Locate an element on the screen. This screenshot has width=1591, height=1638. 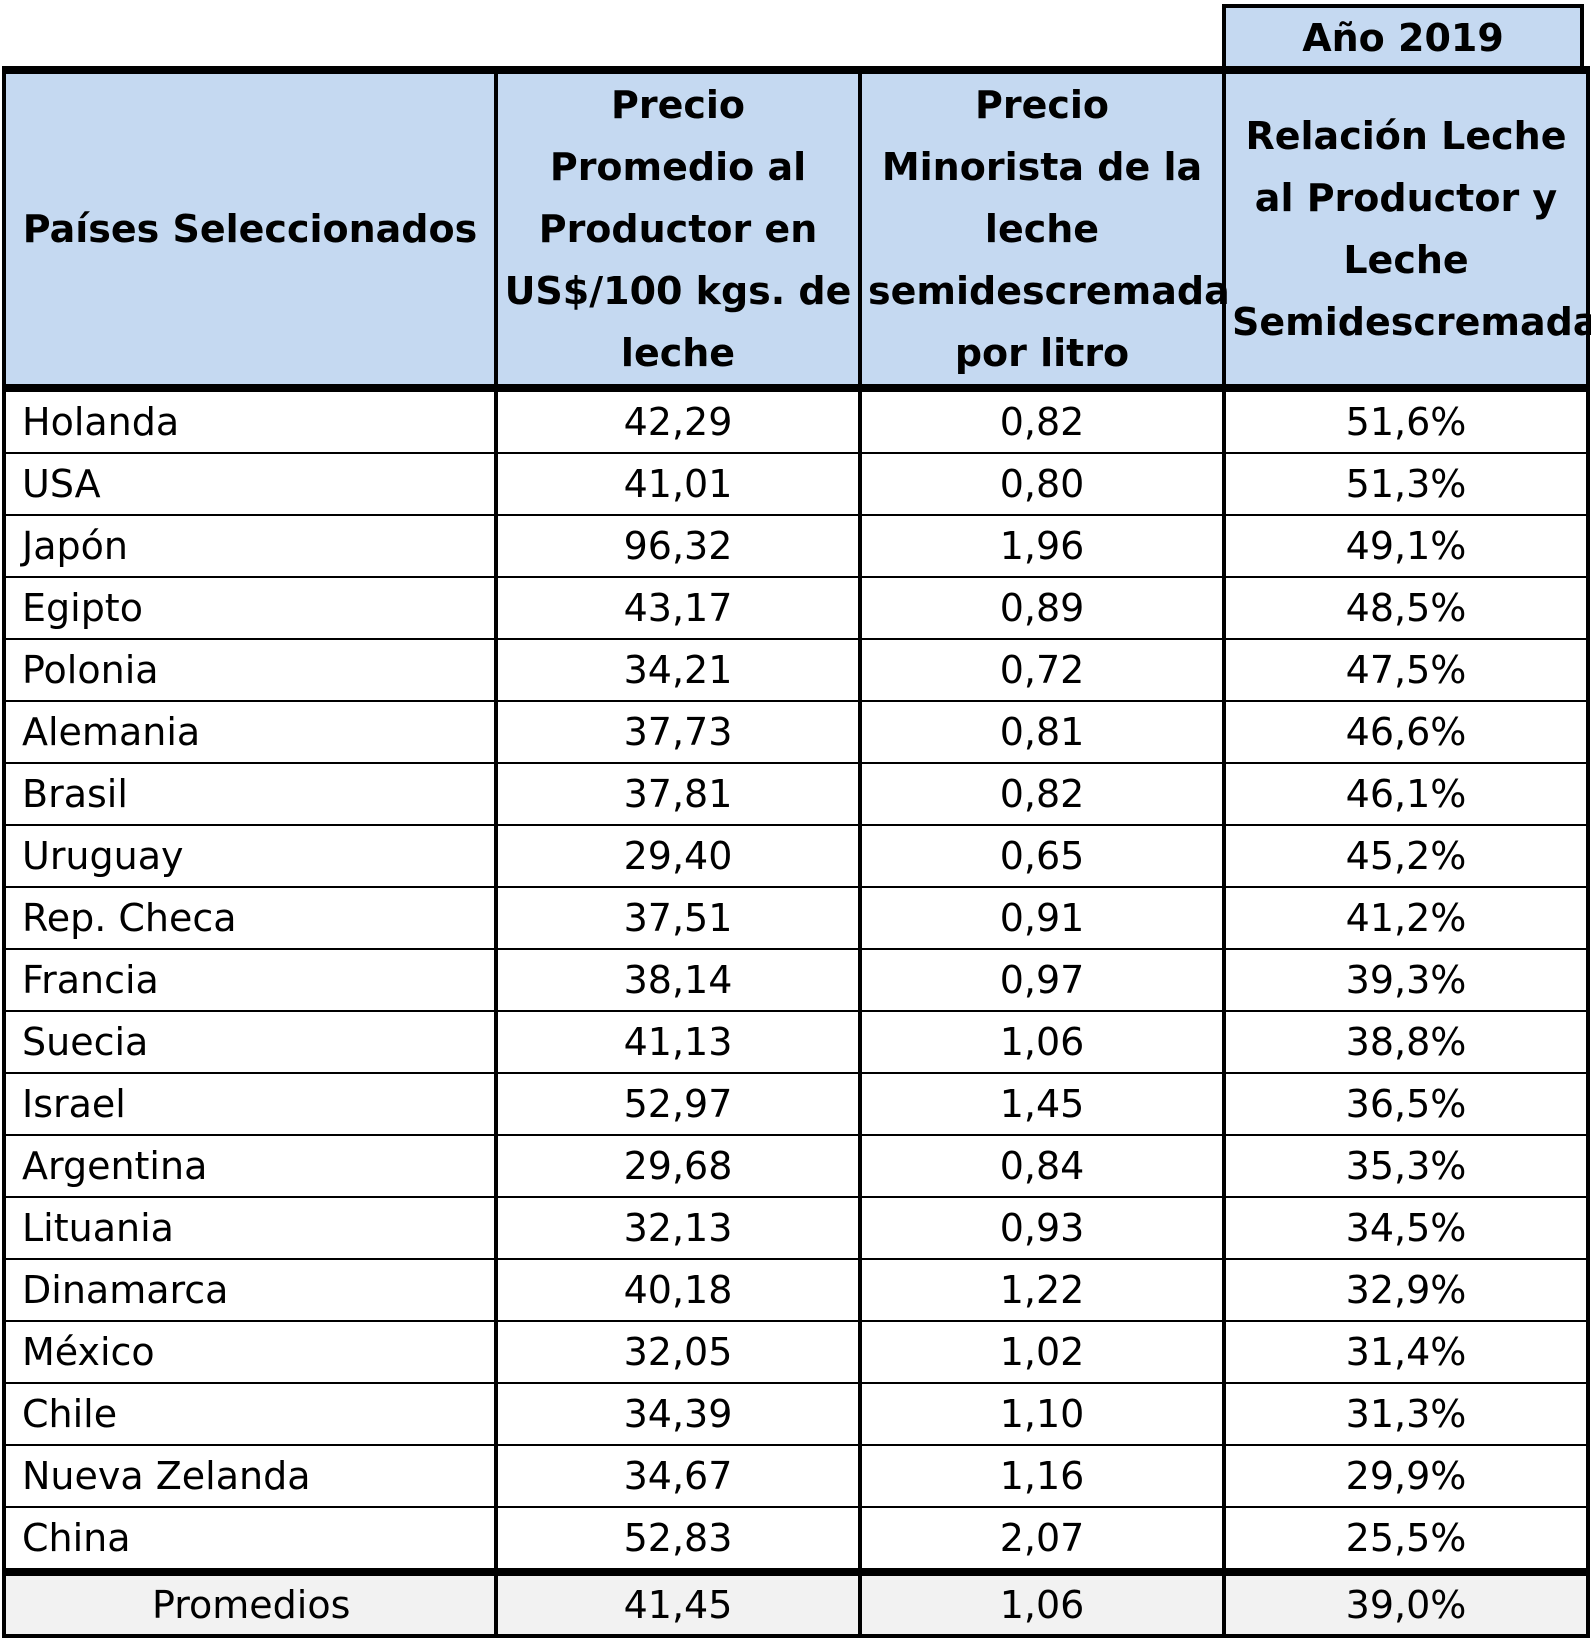
retail-price-cell: 0,80 is located at coordinates (1042, 484).